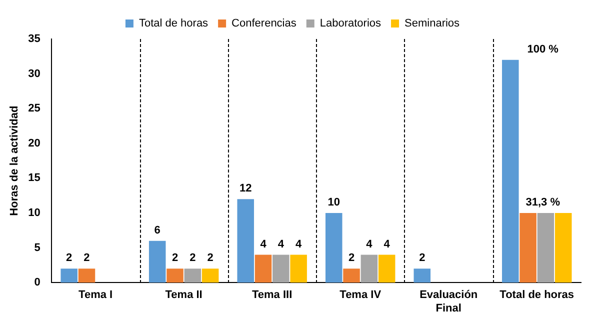 This screenshot has width=593, height=321. What do you see at coordinates (14, 161) in the screenshot?
I see `y-axis-title: Horas de la actividad` at bounding box center [14, 161].